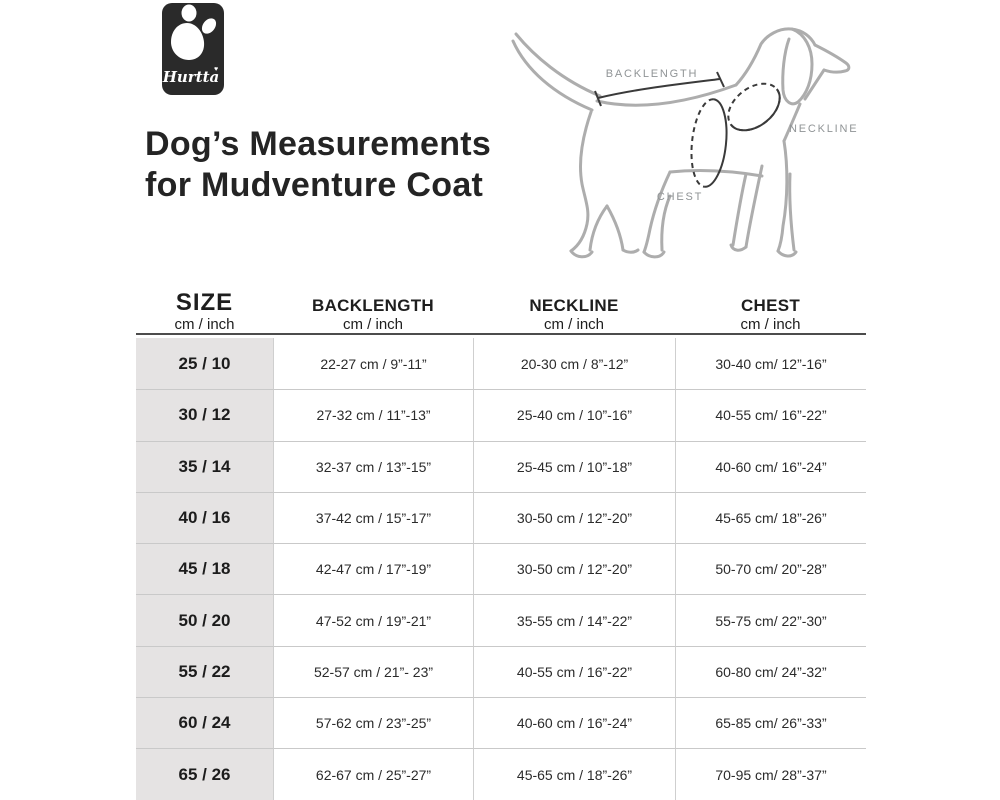 The image size is (1000, 800). Describe the element at coordinates (770, 569) in the screenshot. I see `chest-cell: 50-70 cm/ 20”-28”` at that location.